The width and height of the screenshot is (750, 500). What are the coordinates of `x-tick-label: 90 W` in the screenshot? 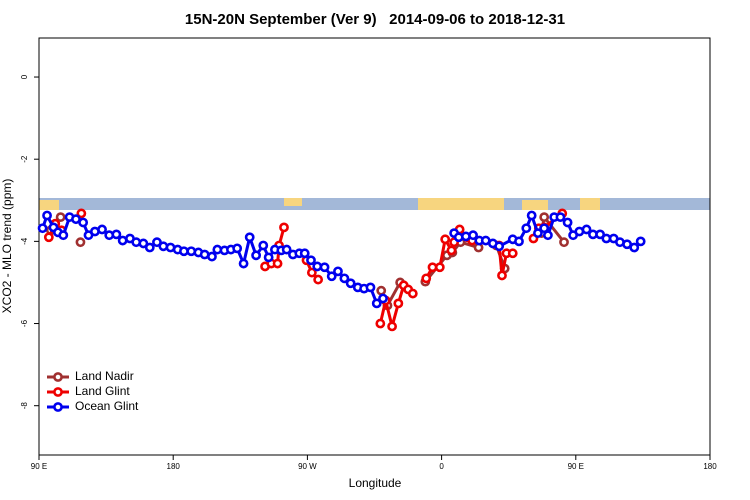 It's located at (307, 466).